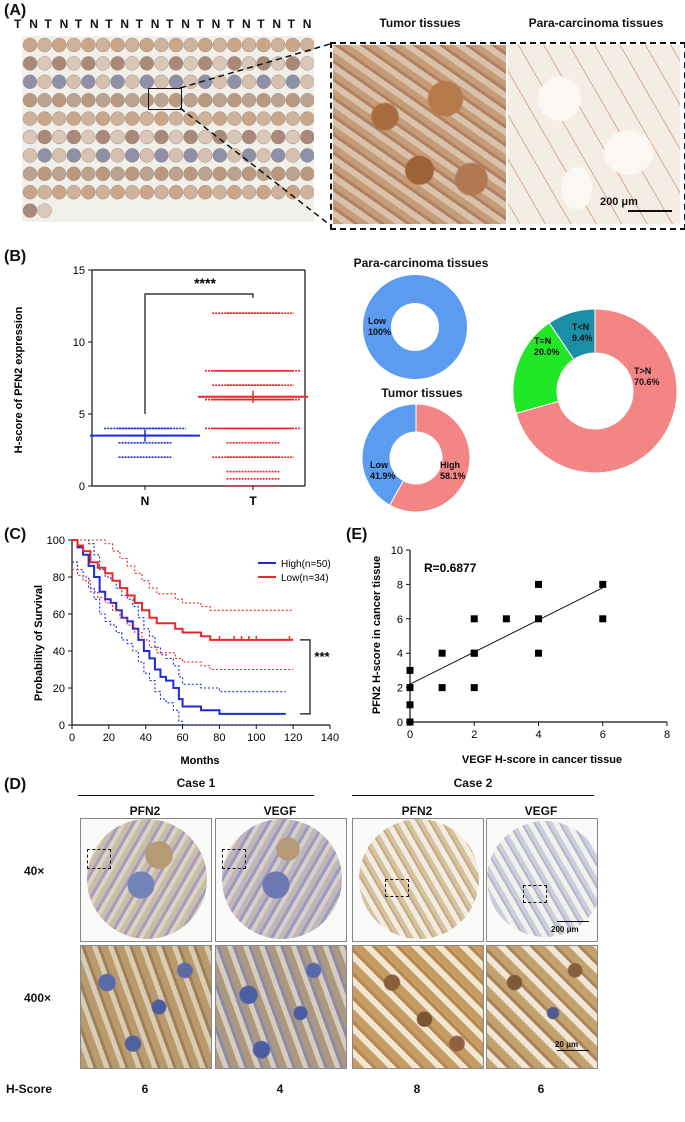 This screenshot has height=1122, width=685. What do you see at coordinates (453, 476) in the screenshot?
I see `tumor-high-pct: 58.1%` at bounding box center [453, 476].